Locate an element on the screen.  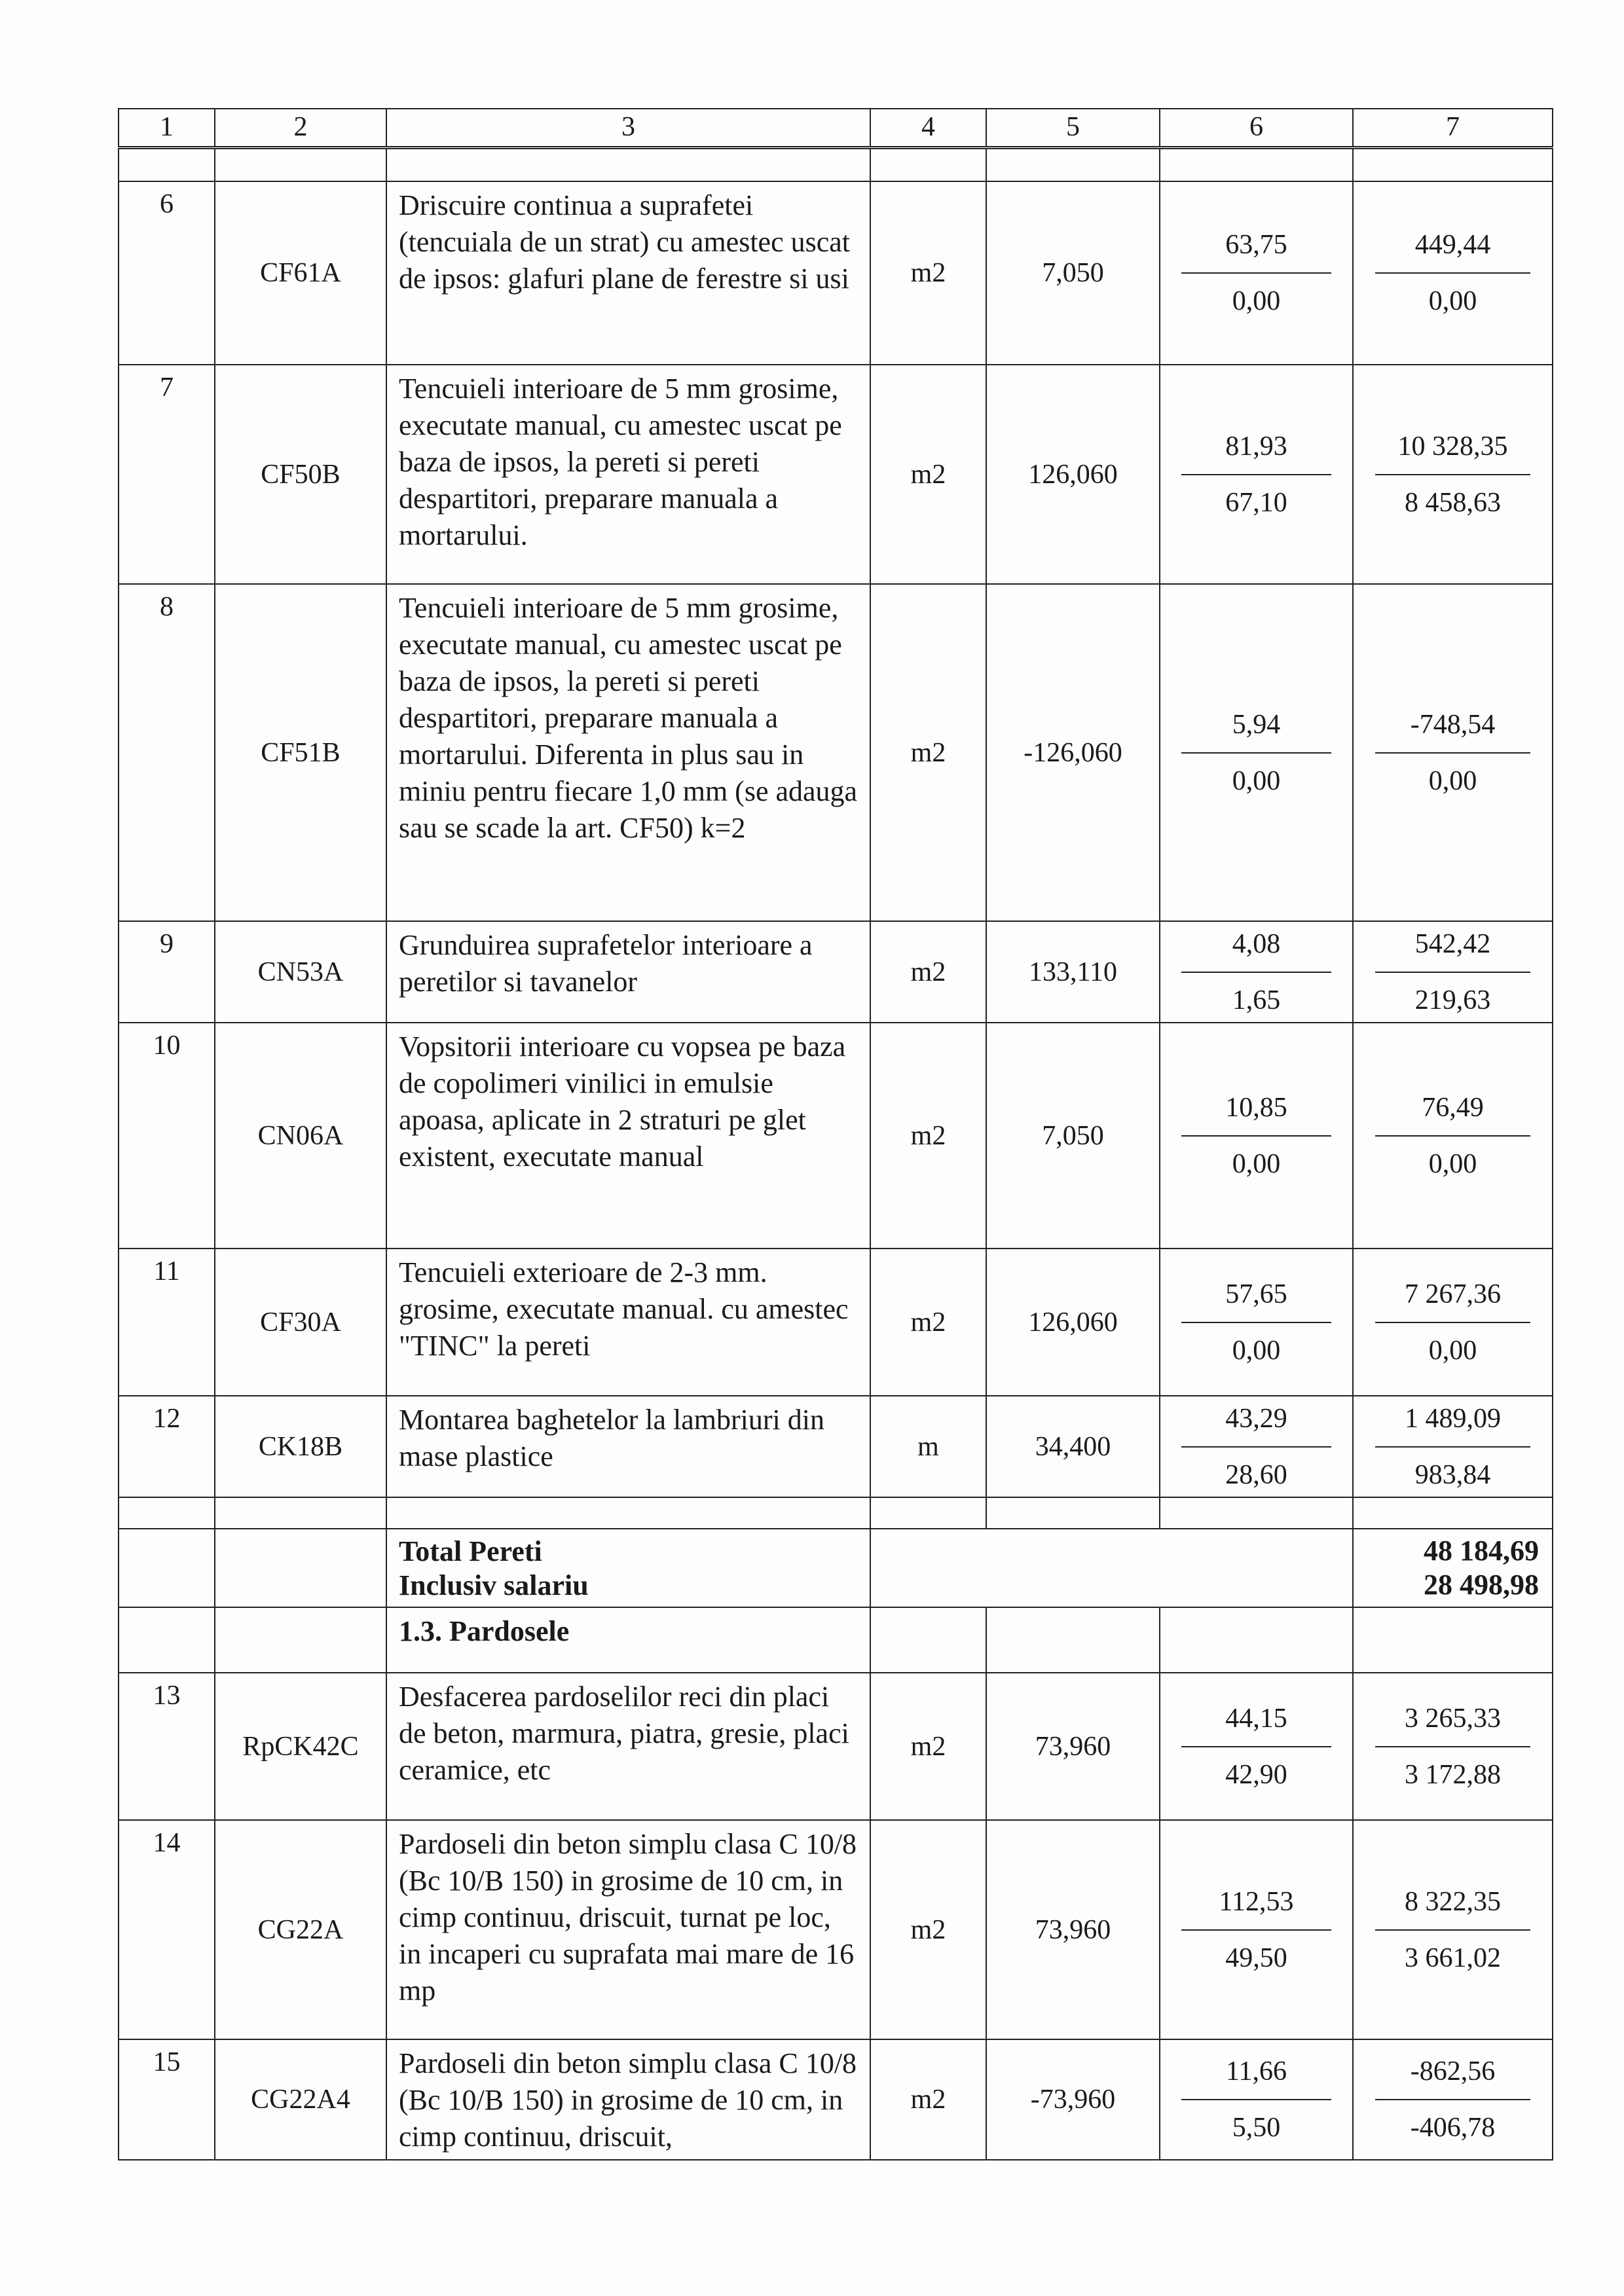
total-value: -748,54 is located at coordinates (1453, 724).